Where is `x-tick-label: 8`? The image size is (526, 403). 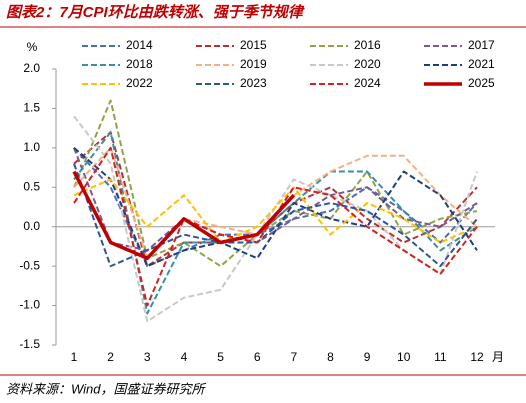 x-tick-label: 8 is located at coordinates (330, 357).